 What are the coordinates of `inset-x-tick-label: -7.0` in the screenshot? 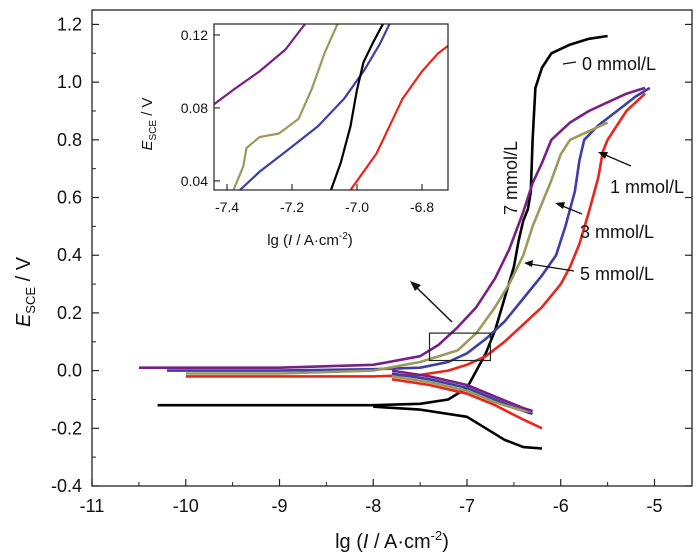 It's located at (357, 207).